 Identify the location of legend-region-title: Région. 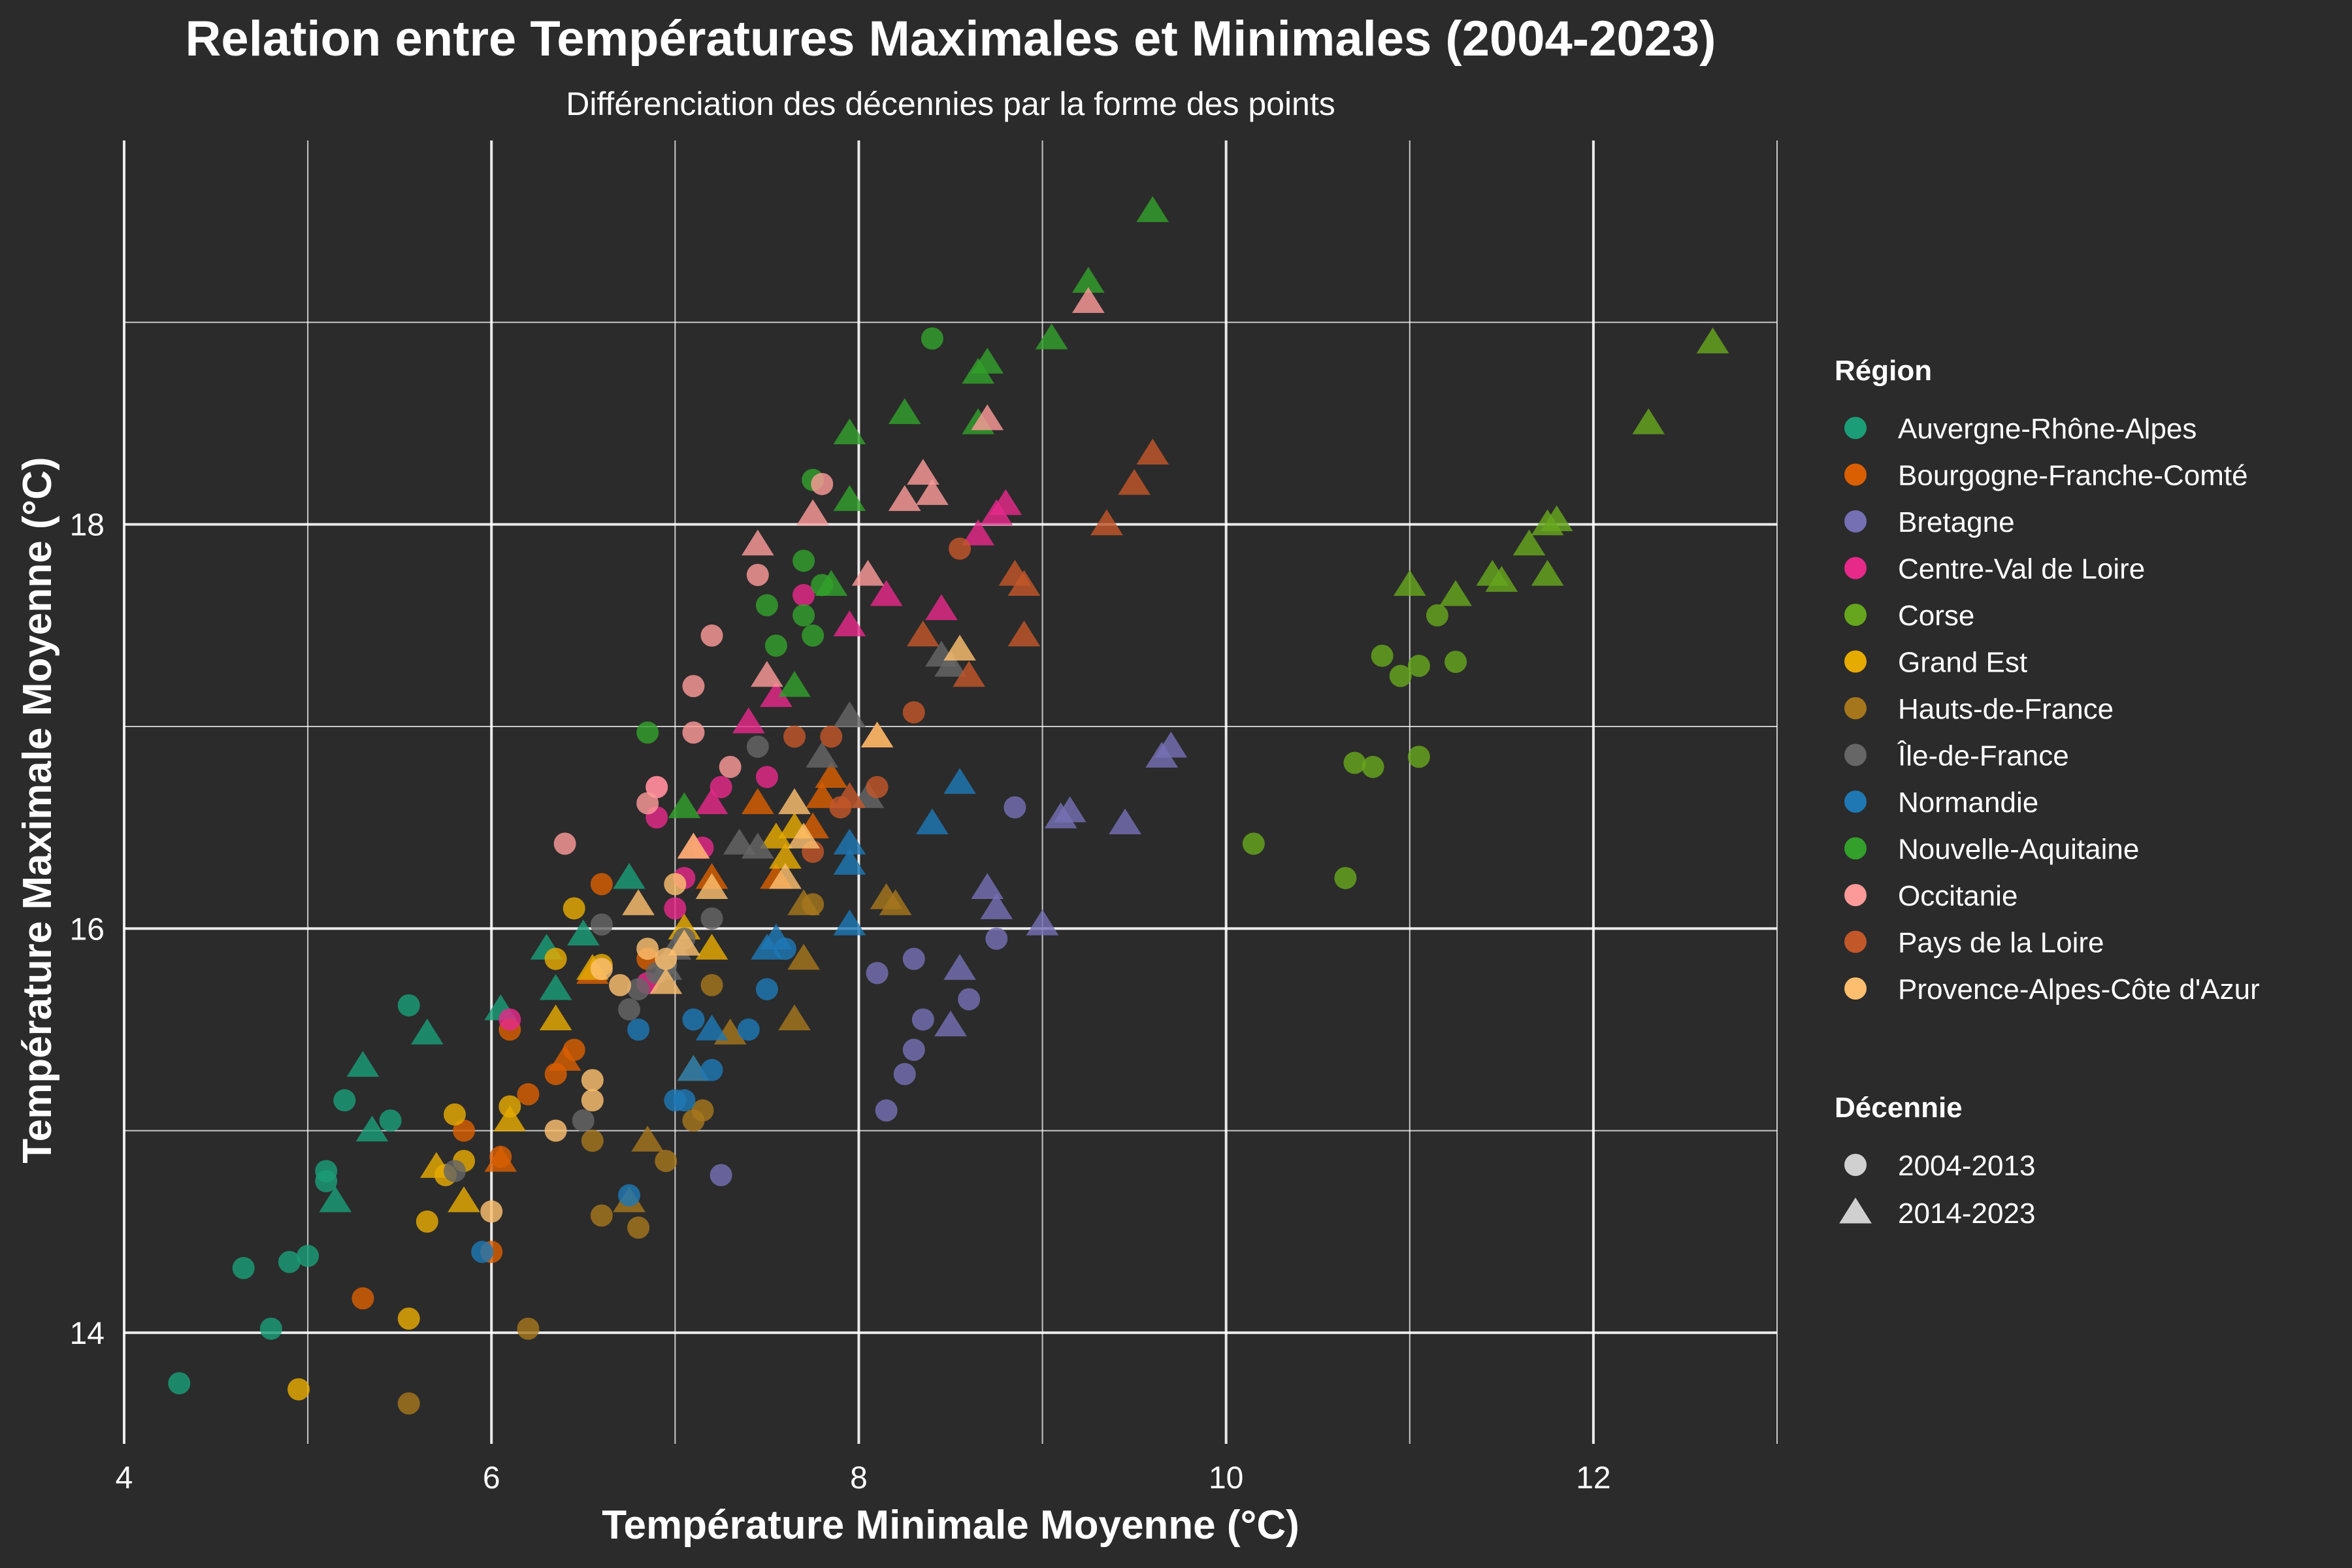
(1883, 371).